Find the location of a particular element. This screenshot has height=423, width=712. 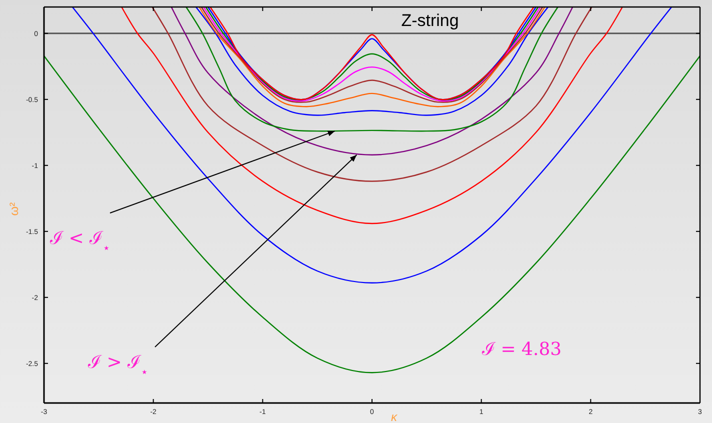

chart-title: Z-string is located at coordinates (430, 20).